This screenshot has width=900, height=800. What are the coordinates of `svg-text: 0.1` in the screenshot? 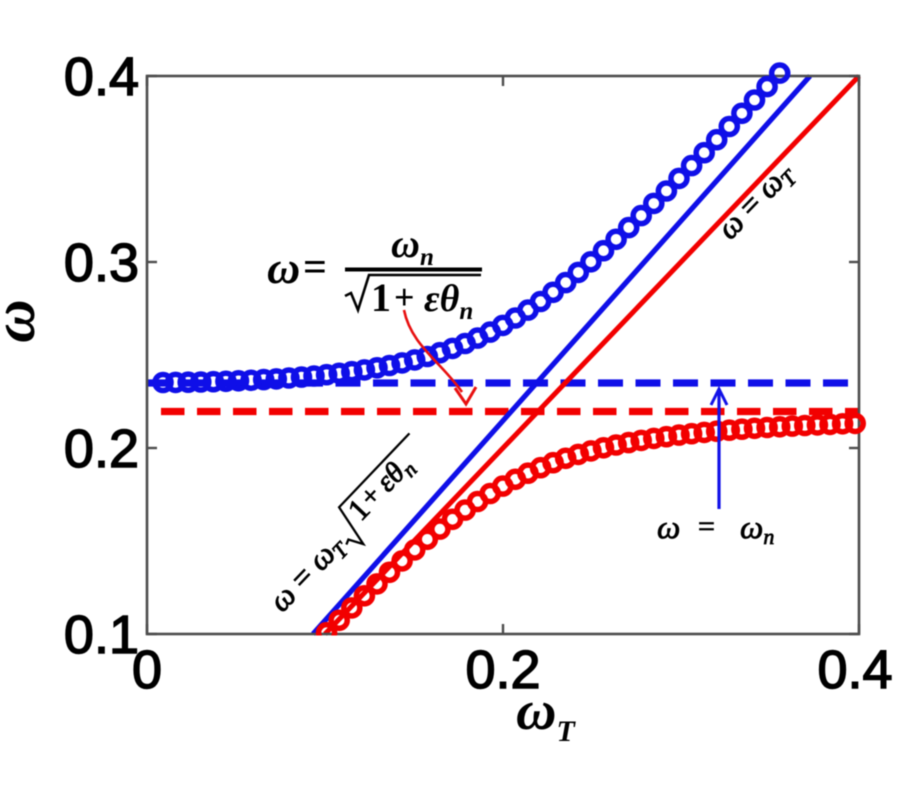 It's located at (101, 635).